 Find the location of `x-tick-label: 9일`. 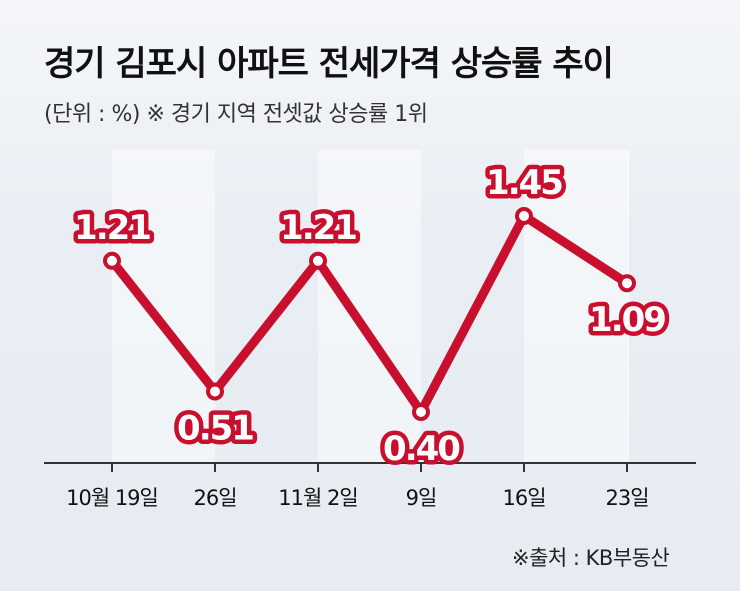

x-tick-label: 9일 is located at coordinates (421, 498).